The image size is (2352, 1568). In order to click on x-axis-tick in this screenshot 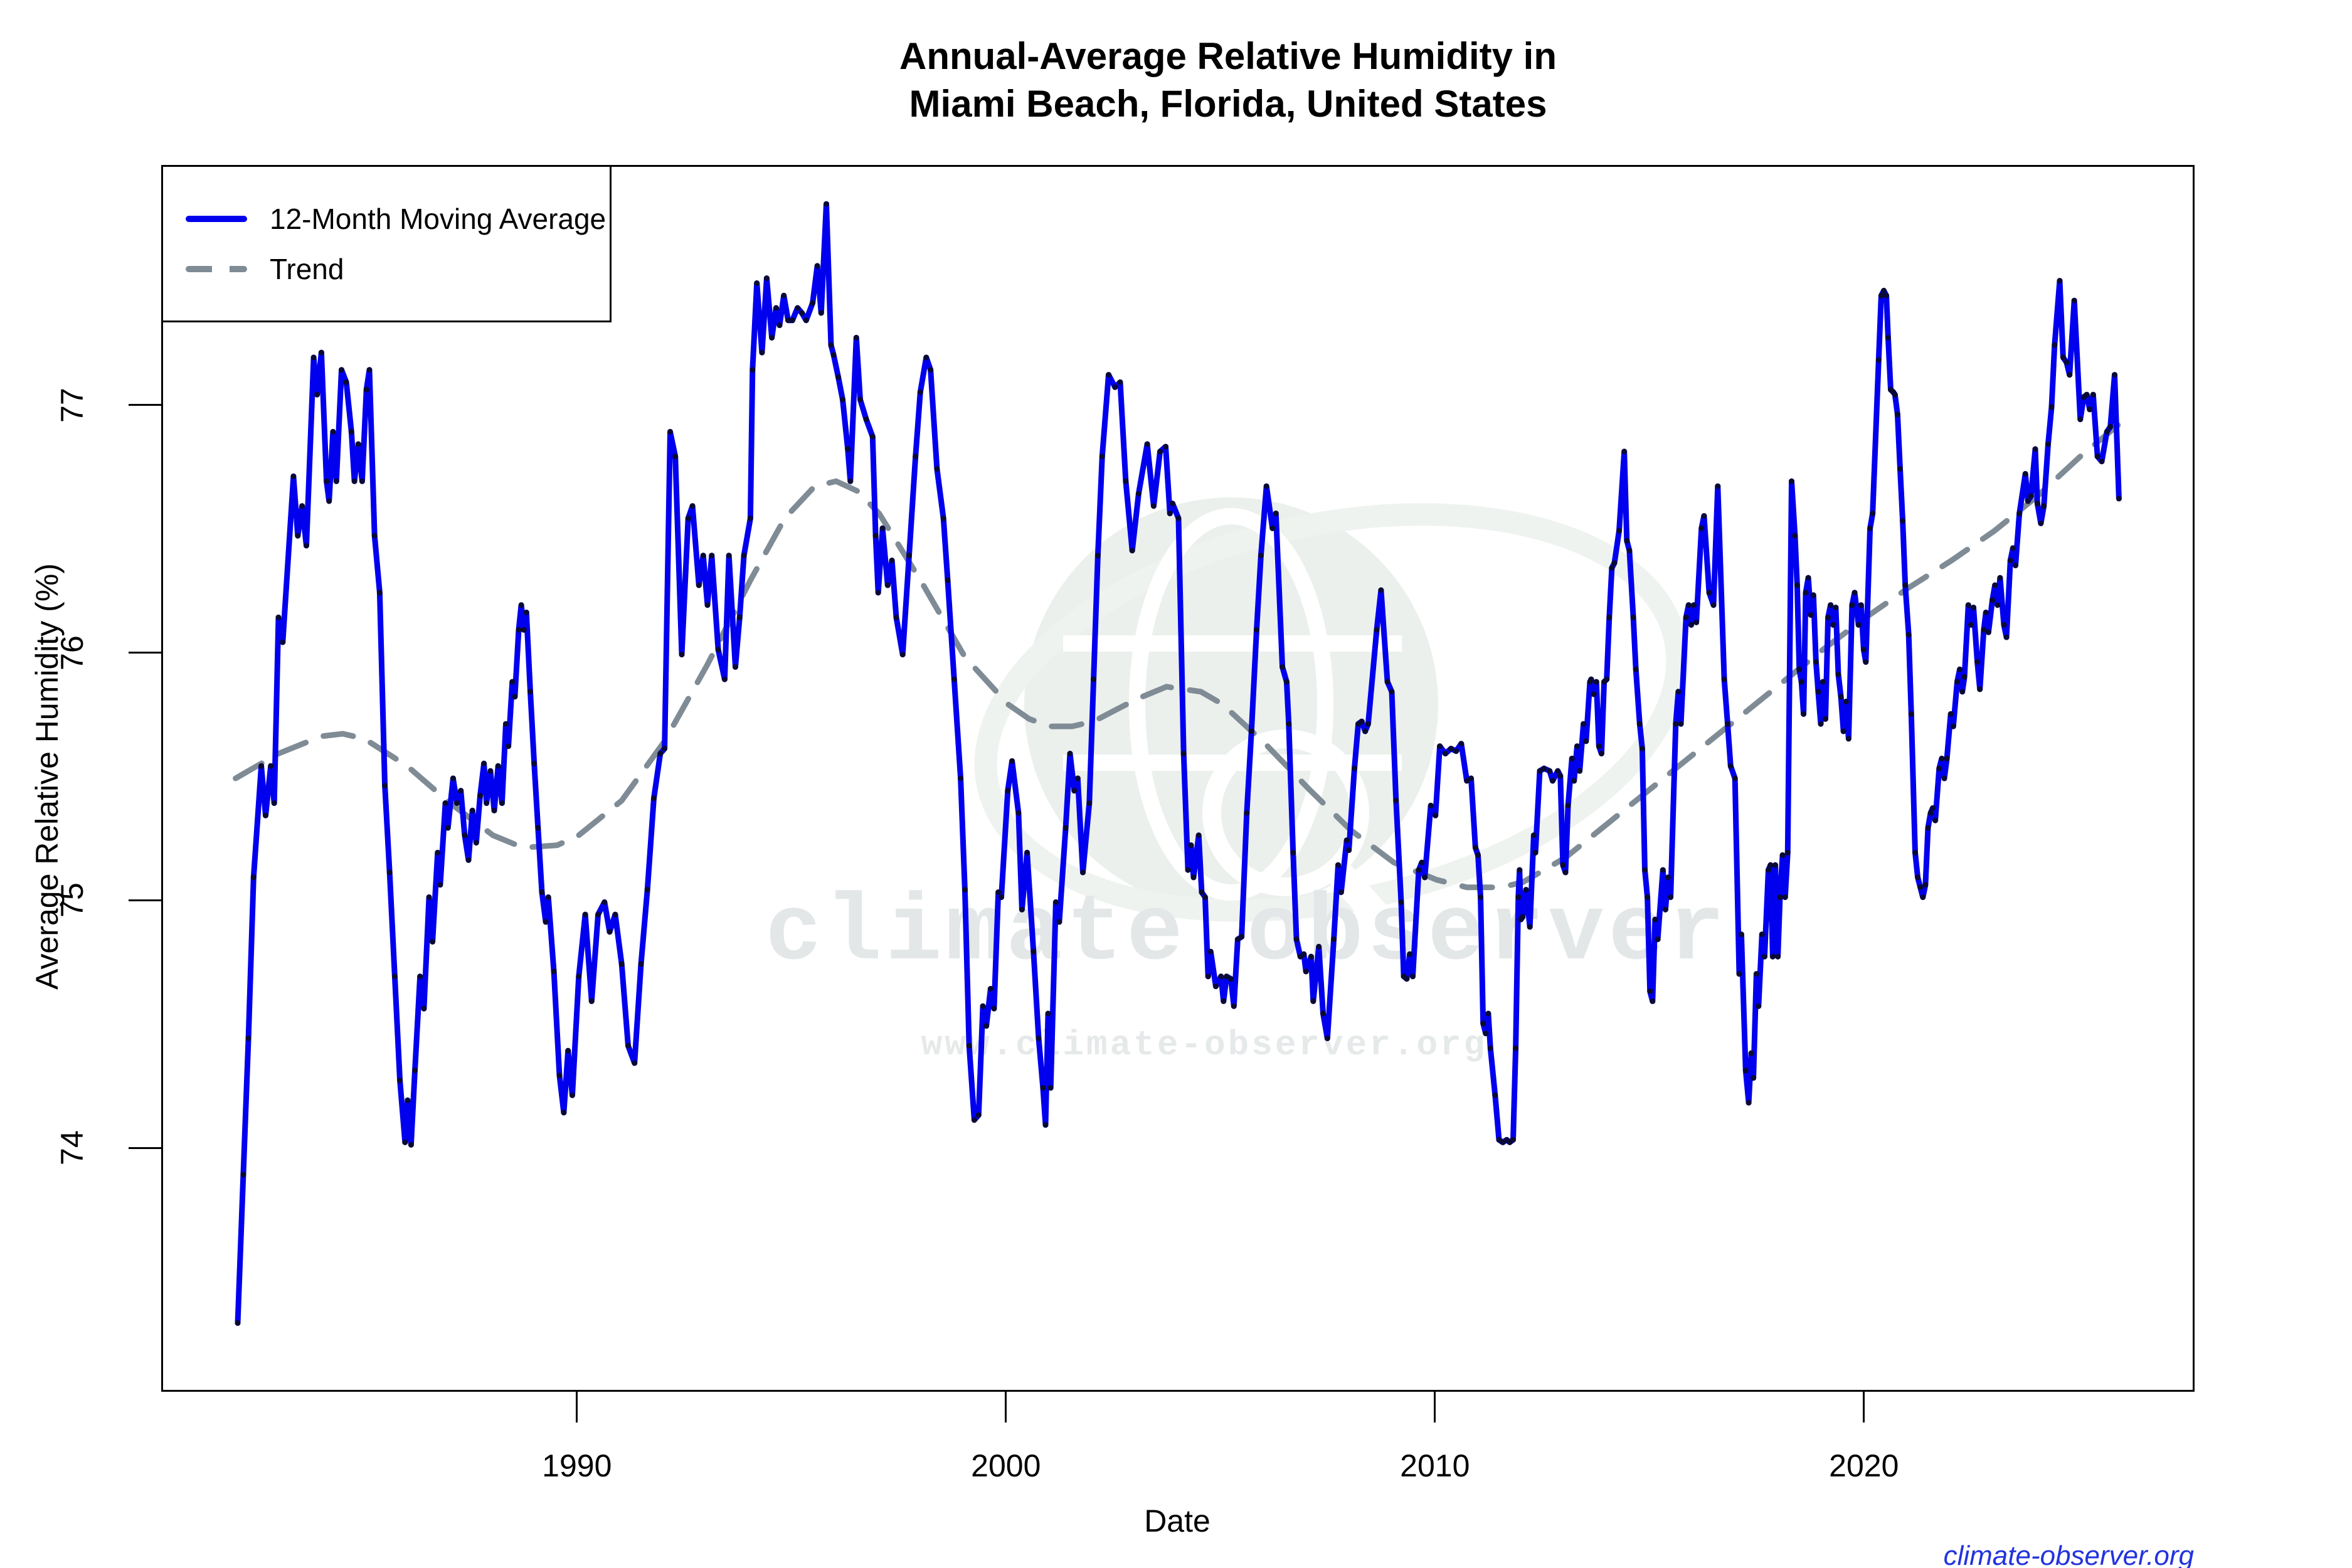, I will do `click(1006, 1406)`.